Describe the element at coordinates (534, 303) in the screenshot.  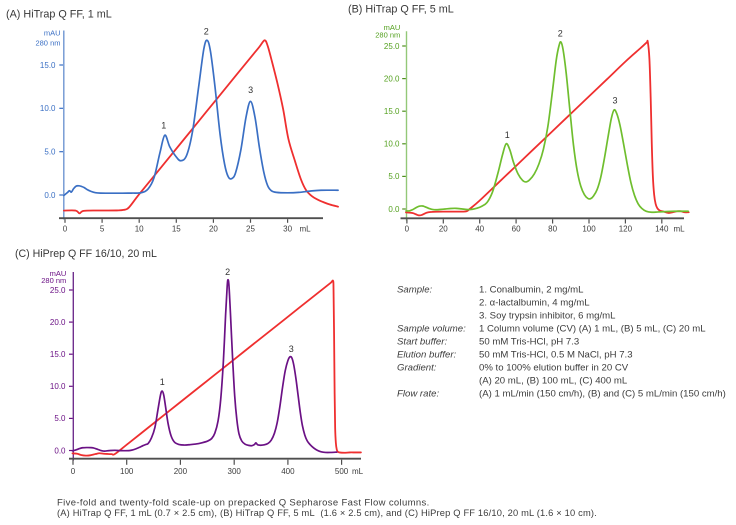
I see `svg-text: 2. α-lactalbumin, 4 mg/mL` at that location.